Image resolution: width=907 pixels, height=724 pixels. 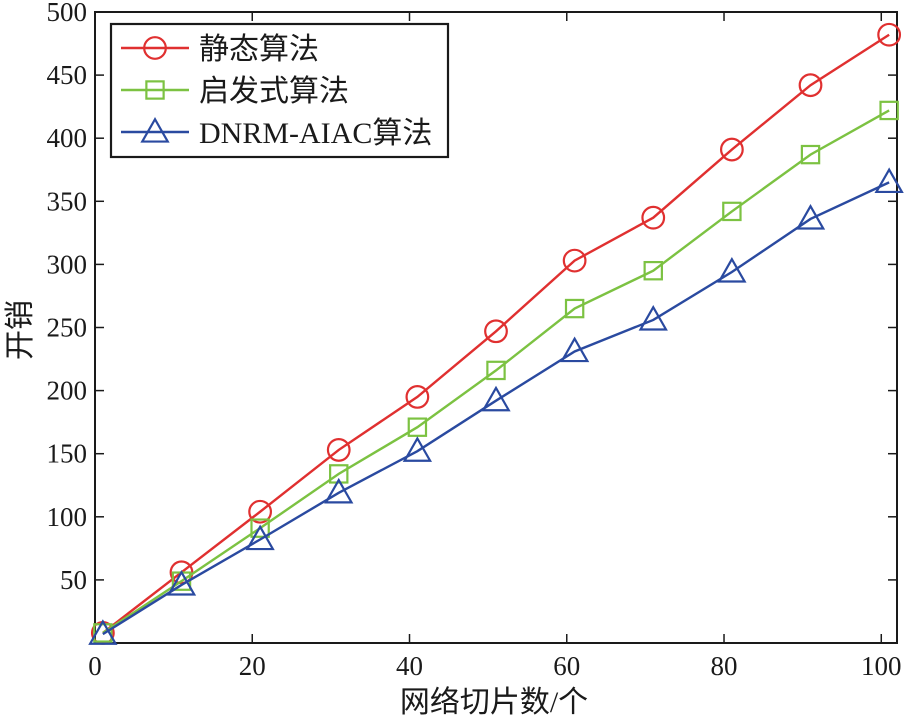 I want to click on x-axis-label: 网络切片数/个, so click(x=494, y=702).